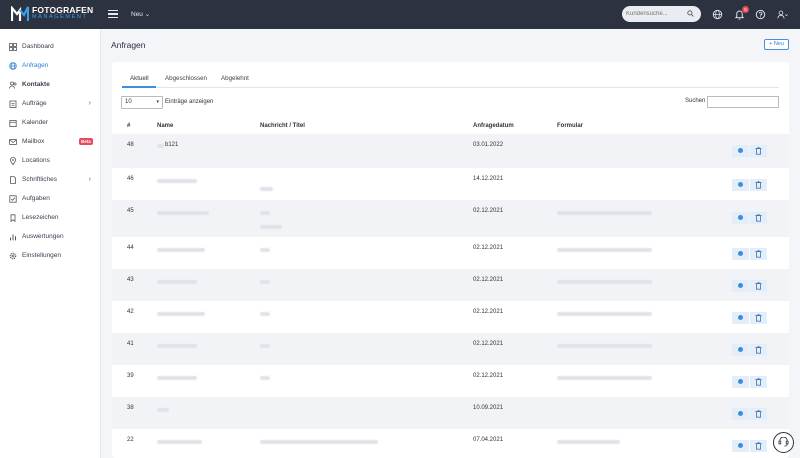 This screenshot has width=800, height=458. I want to click on sidebar-item-locations: Locations, so click(50, 161).